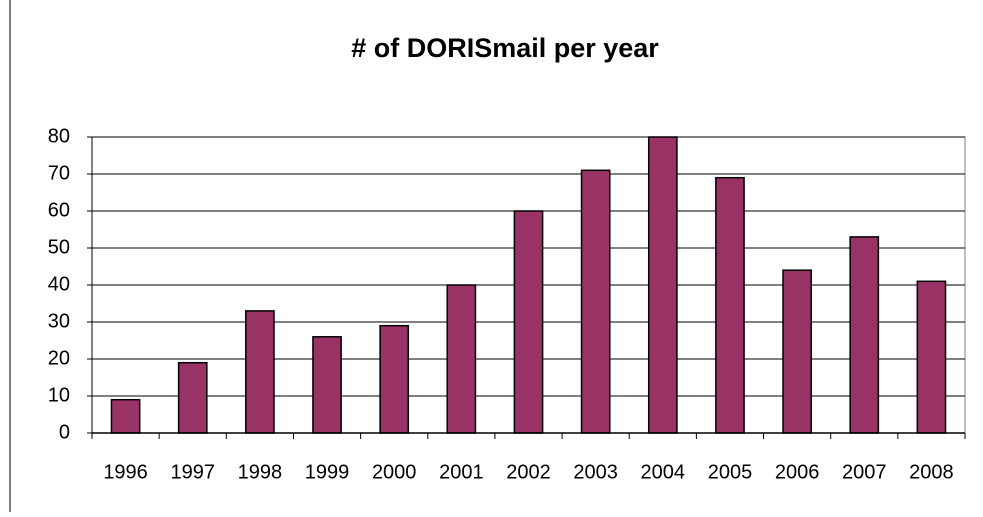  Describe the element at coordinates (59, 321) in the screenshot. I see `y-tick-label: 30` at that location.